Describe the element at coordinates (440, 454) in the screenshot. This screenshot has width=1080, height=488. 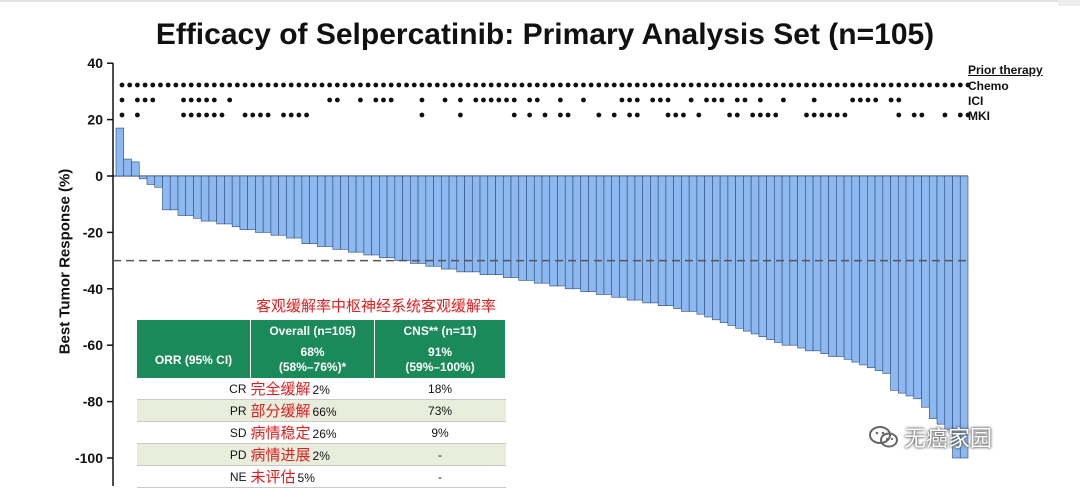
I see `row-cns-value: -` at that location.